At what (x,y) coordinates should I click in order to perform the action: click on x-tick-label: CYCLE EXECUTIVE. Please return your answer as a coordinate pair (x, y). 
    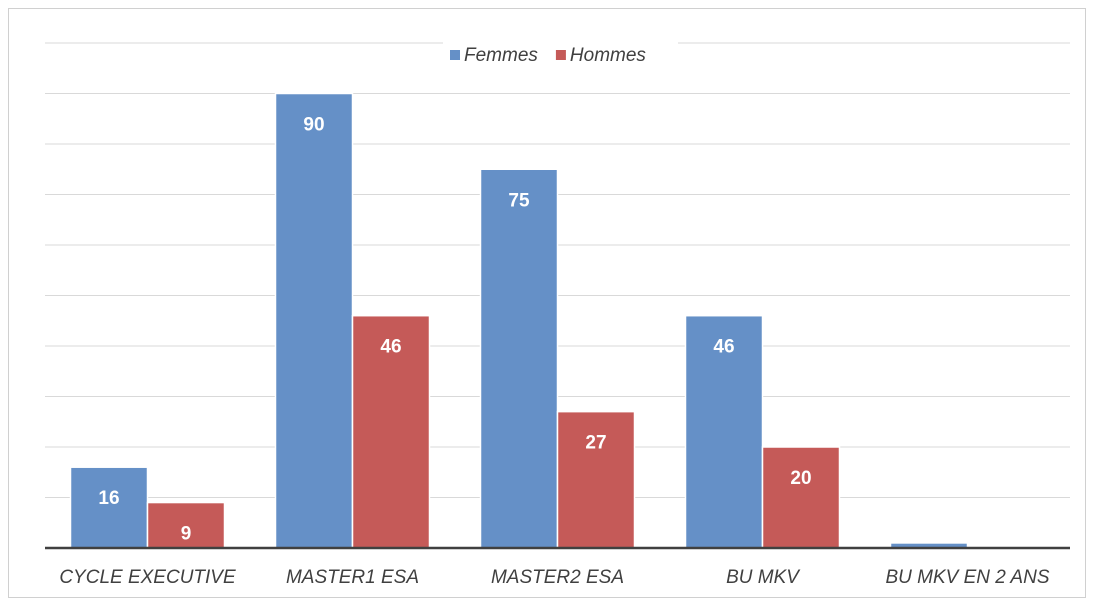
    Looking at the image, I should click on (147, 577).